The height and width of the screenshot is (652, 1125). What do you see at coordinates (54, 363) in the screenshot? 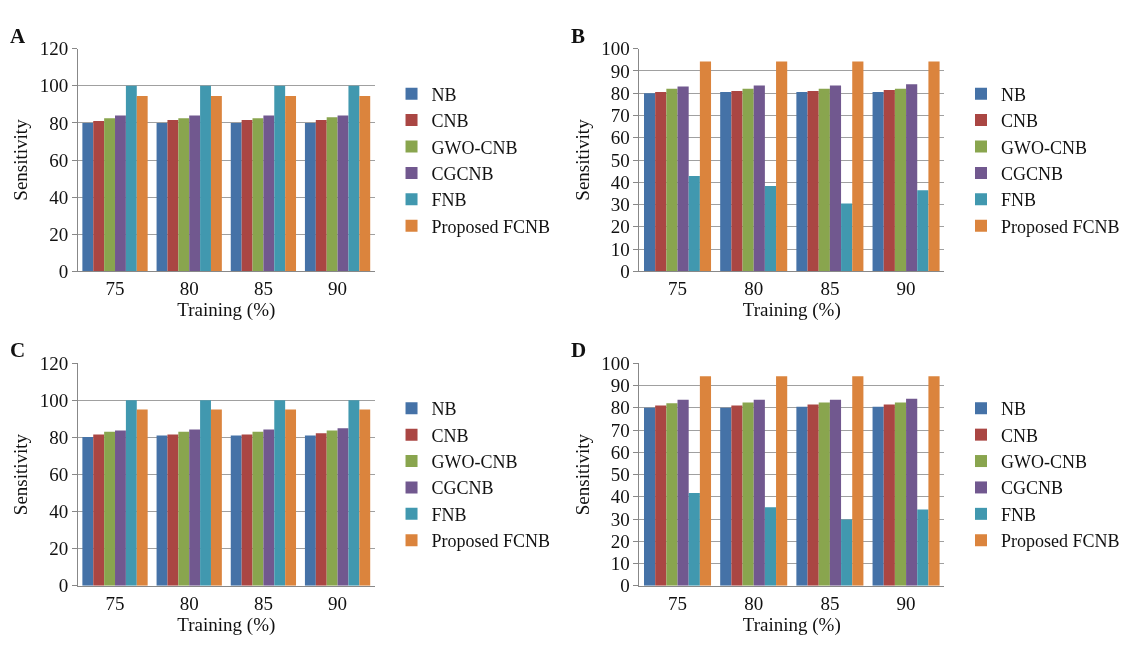
I see `y-tick-label: 120` at bounding box center [54, 363].